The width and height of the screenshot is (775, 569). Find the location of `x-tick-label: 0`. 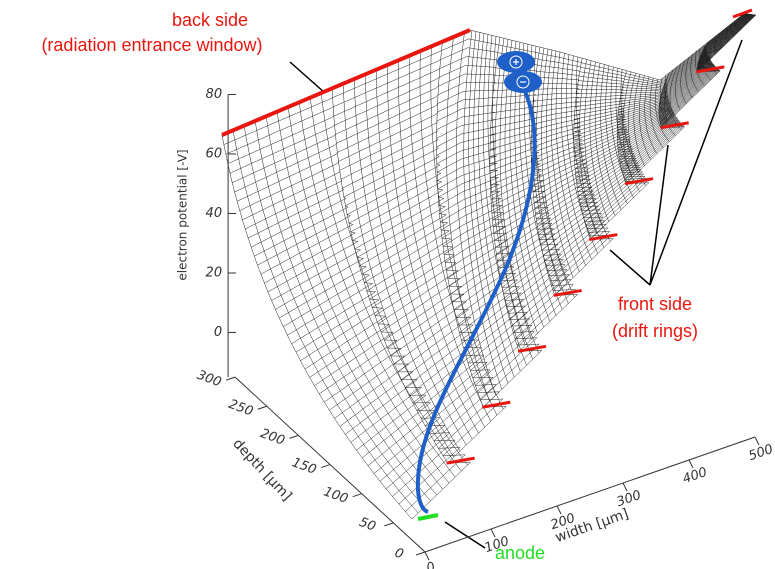

x-tick-label: 0 is located at coordinates (431, 564).